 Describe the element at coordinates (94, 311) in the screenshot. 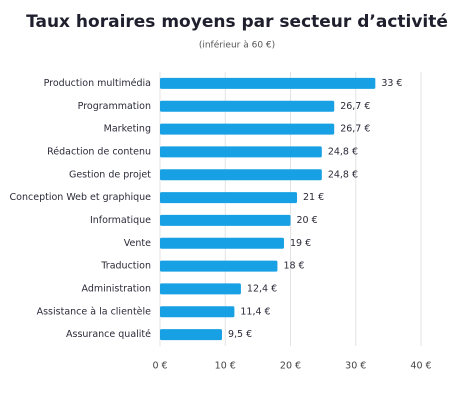

I see `y-tick-label: Assistance à la clientèle` at that location.